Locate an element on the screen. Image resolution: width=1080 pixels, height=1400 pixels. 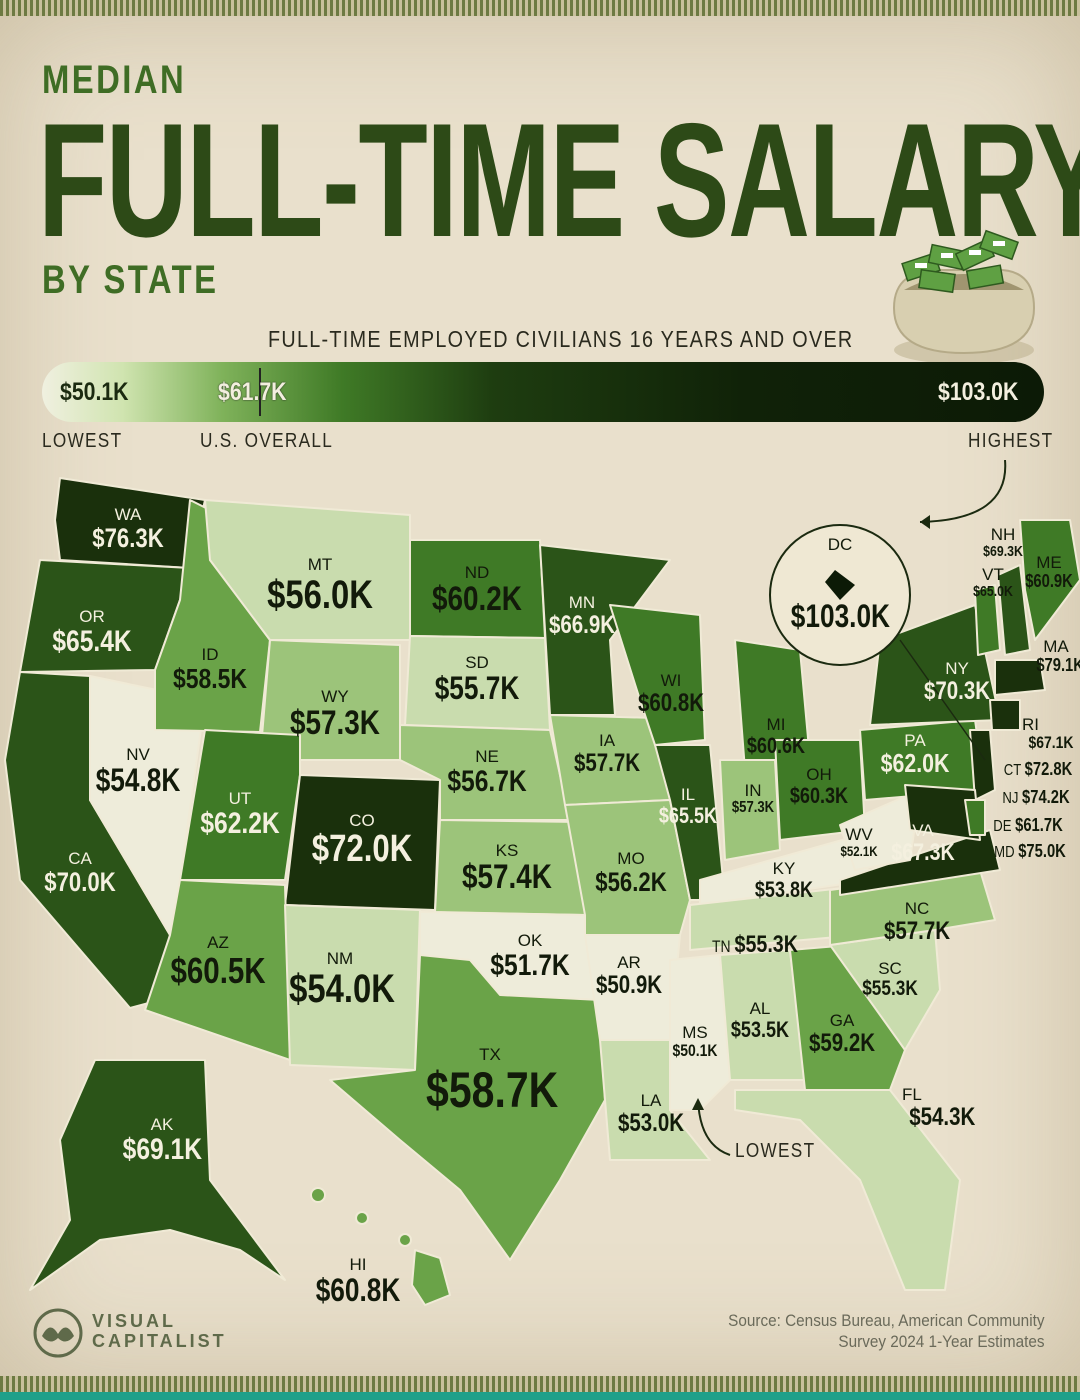
label-AR: AR $50.9K is located at coordinates (629, 976).